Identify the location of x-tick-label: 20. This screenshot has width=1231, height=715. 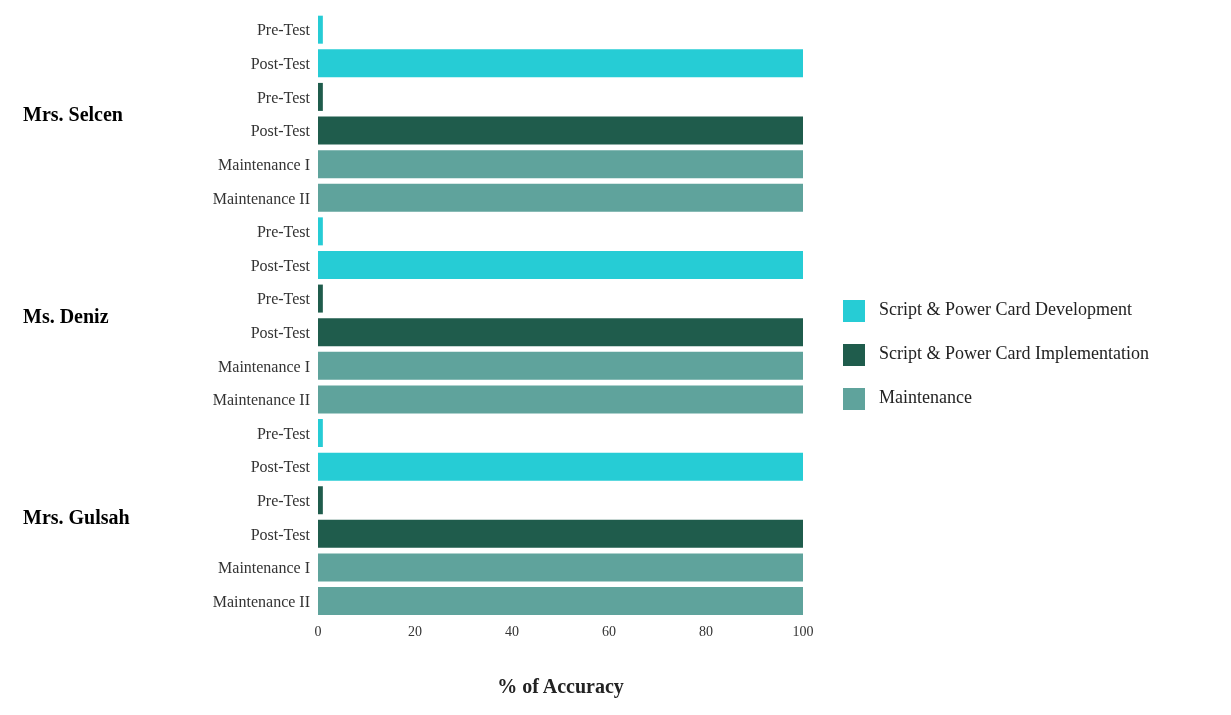
(415, 631).